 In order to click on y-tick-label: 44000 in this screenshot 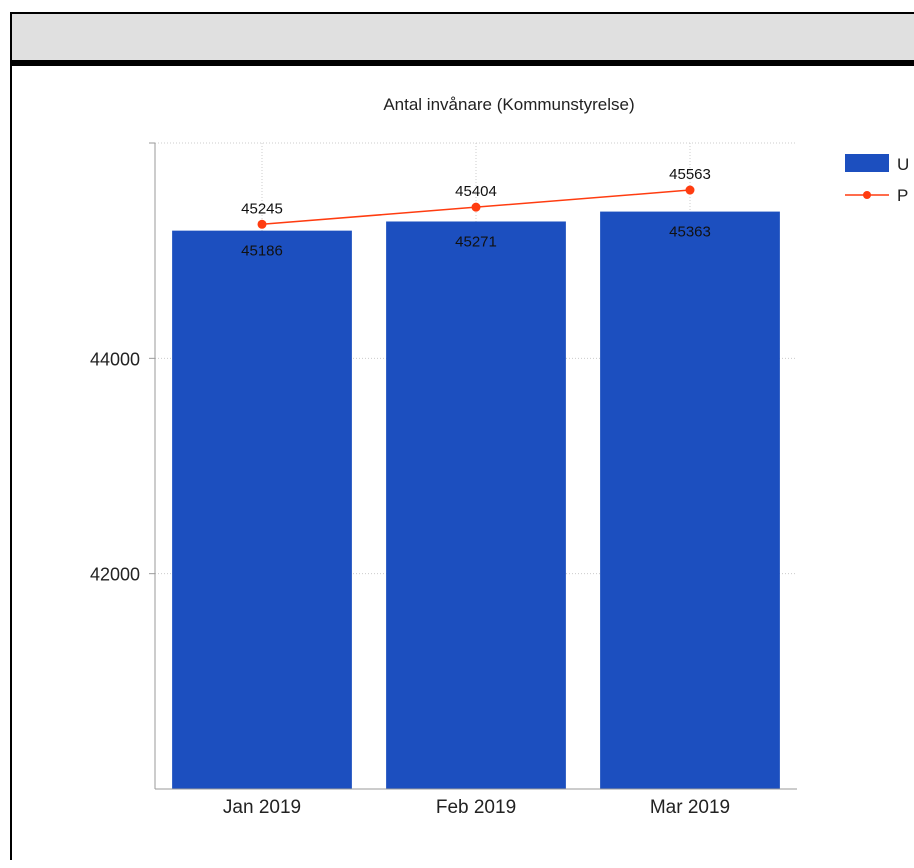, I will do `click(115, 359)`.